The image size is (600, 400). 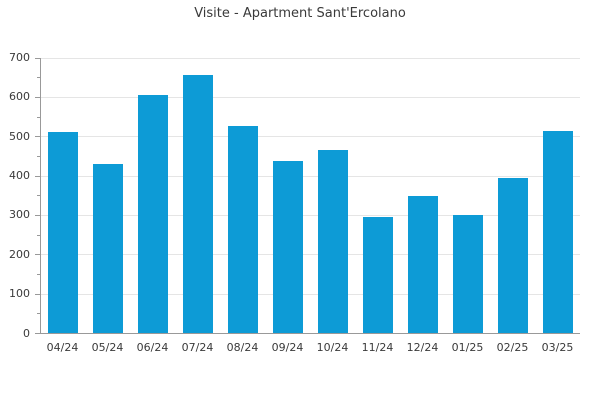 I want to click on x-tick-label: 12/24, so click(x=422, y=347).